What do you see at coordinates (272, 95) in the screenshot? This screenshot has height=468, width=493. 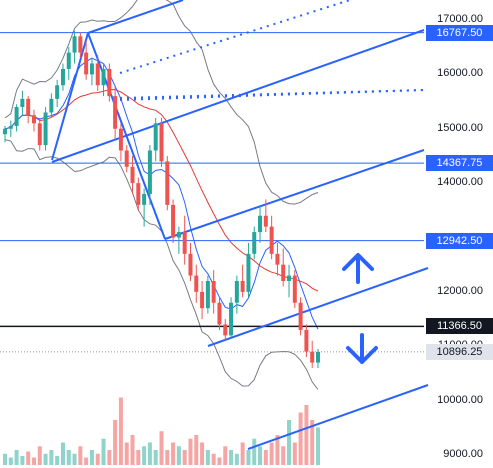 I see `spacer` at bounding box center [272, 95].